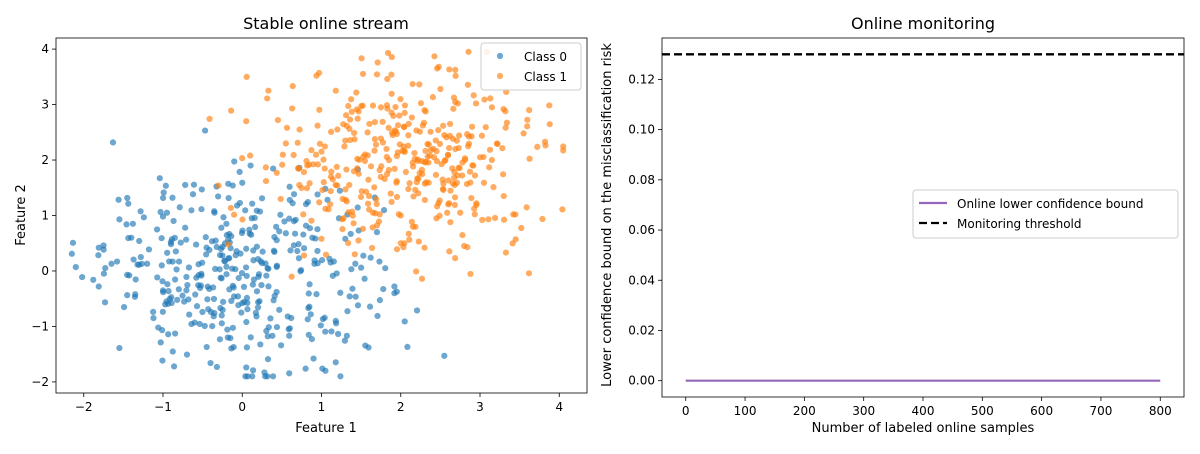 The width and height of the screenshot is (1200, 454). Describe the element at coordinates (641, 230) in the screenshot. I see `monitoring-y-tick-label-3: 0.06` at that location.